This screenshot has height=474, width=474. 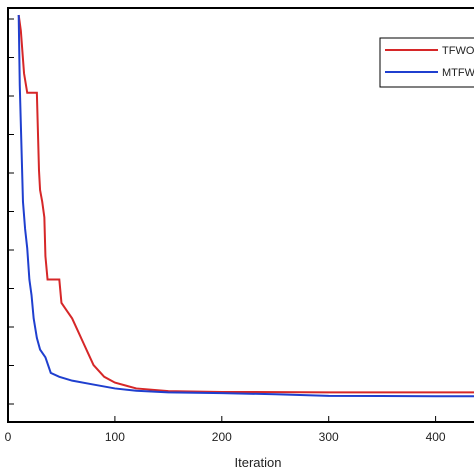 I want to click on x-tick-label: 100, so click(x=115, y=437).